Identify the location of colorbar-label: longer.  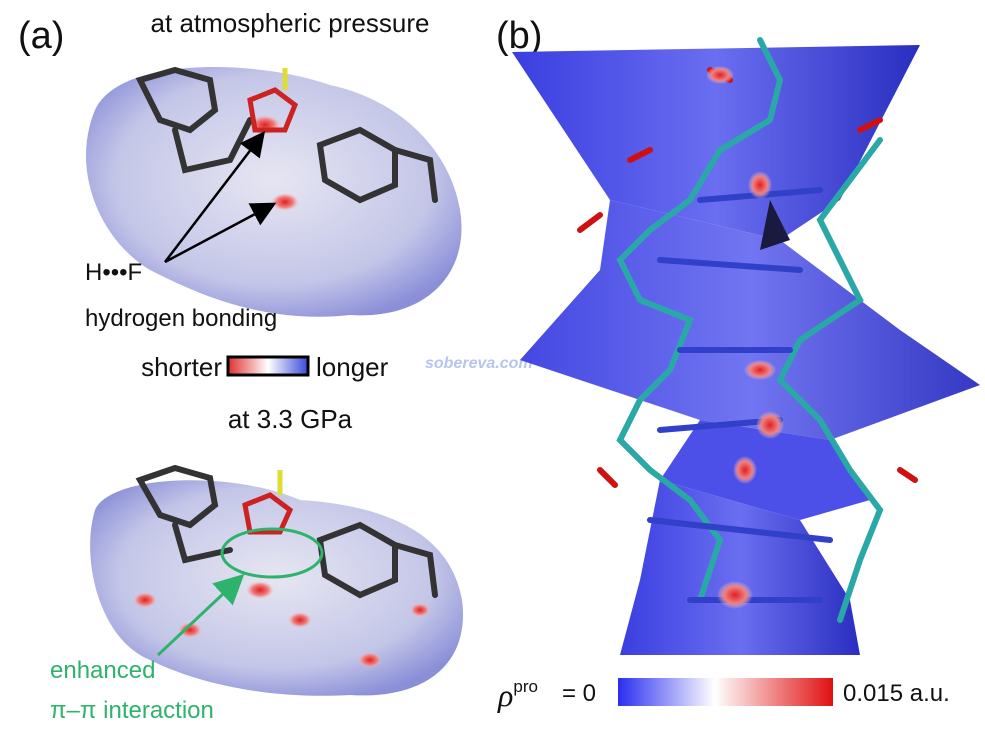
(352, 367).